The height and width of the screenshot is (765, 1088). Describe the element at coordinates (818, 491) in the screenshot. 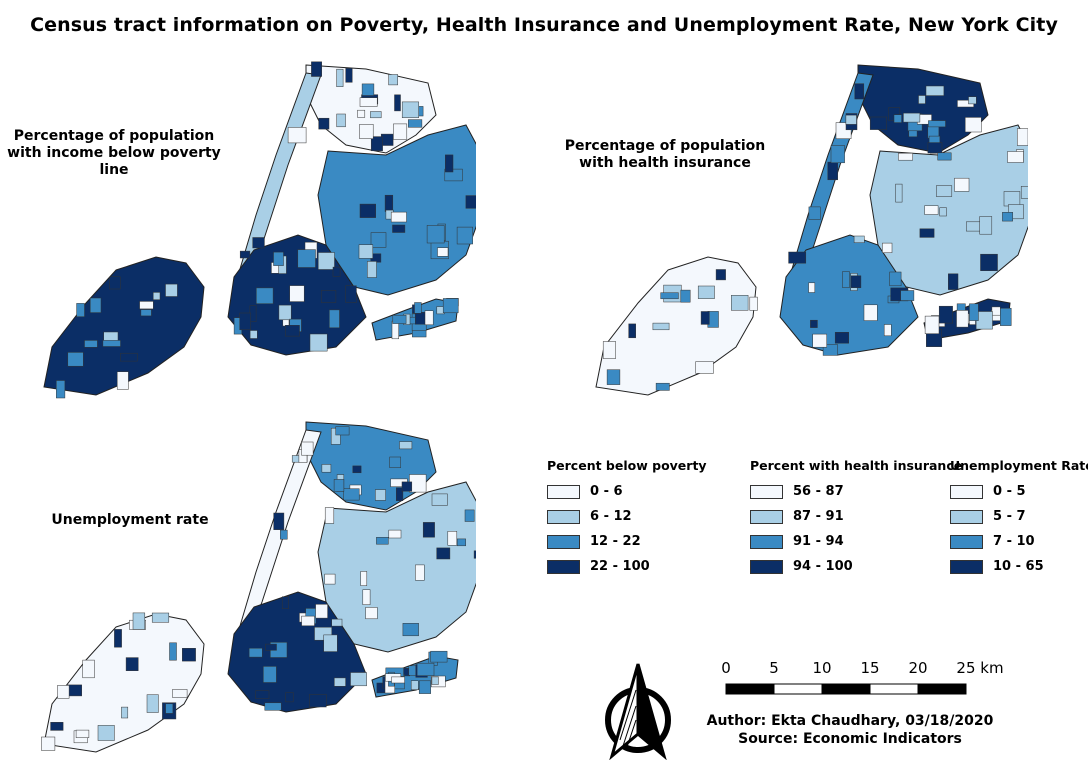

I see `legend-item-label: 56 - 87` at that location.